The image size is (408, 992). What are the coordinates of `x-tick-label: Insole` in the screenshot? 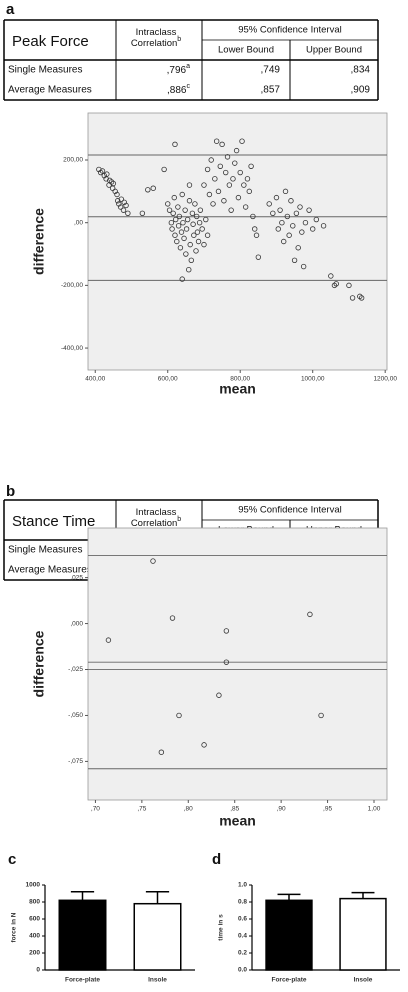 It's located at (363, 980).